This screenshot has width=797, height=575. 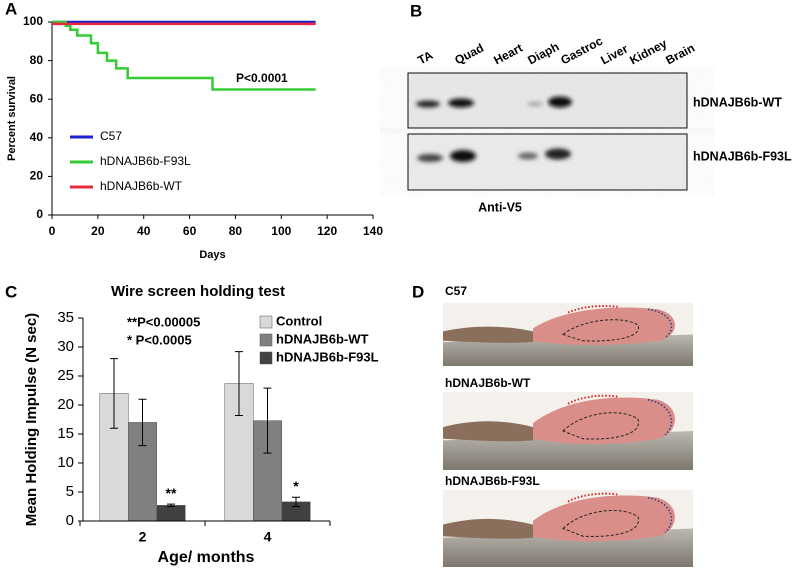 What do you see at coordinates (65, 462) in the screenshot?
I see `y-tick-label: 10` at bounding box center [65, 462].